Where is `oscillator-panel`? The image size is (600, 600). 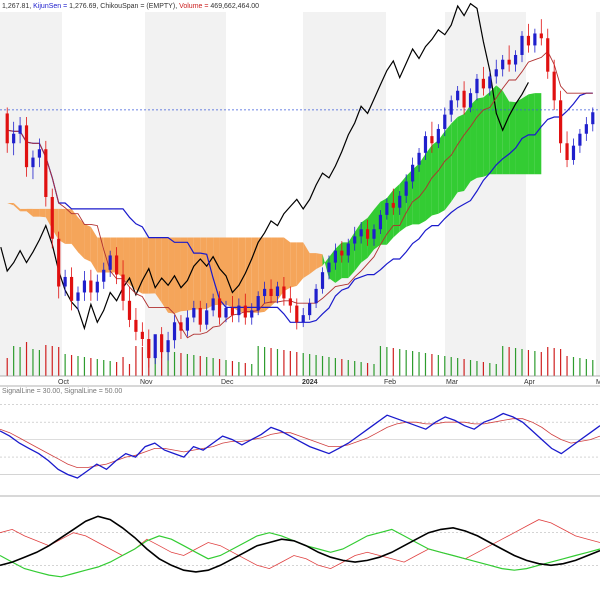
oscillator-panel is located at coordinates (300, 536).